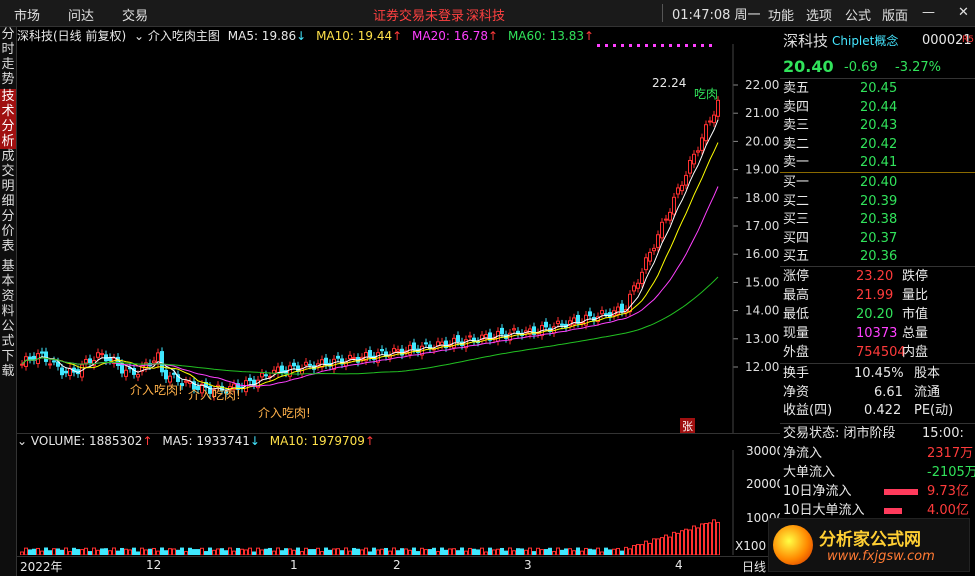 The height and width of the screenshot is (576, 975). What do you see at coordinates (8, 349) in the screenshot?
I see `tab-formula-download: 公式下载` at bounding box center [8, 349].